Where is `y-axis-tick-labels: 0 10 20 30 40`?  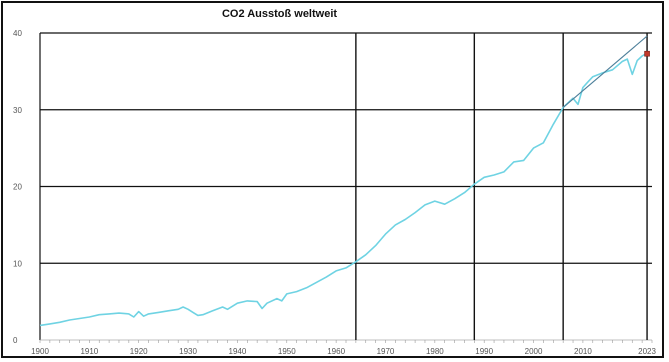
y-axis-tick-labels: 0 10 20 30 40 is located at coordinates (17, 187).